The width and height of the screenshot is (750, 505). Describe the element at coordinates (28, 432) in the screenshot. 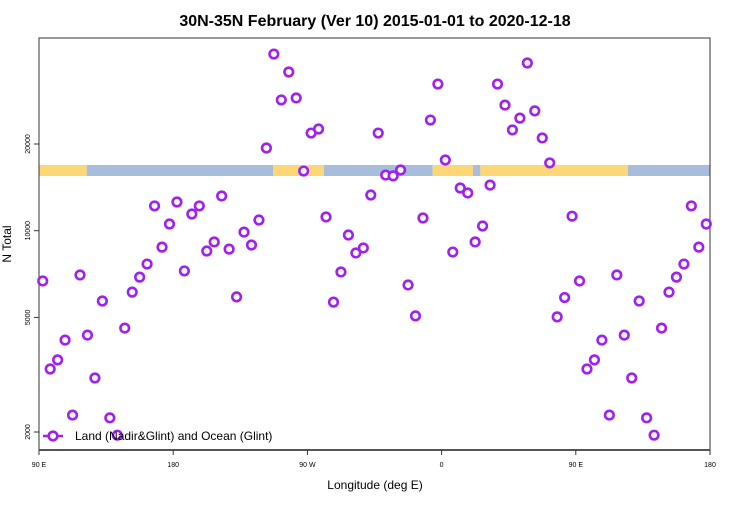

I see `y-tick-label: 2000` at that location.